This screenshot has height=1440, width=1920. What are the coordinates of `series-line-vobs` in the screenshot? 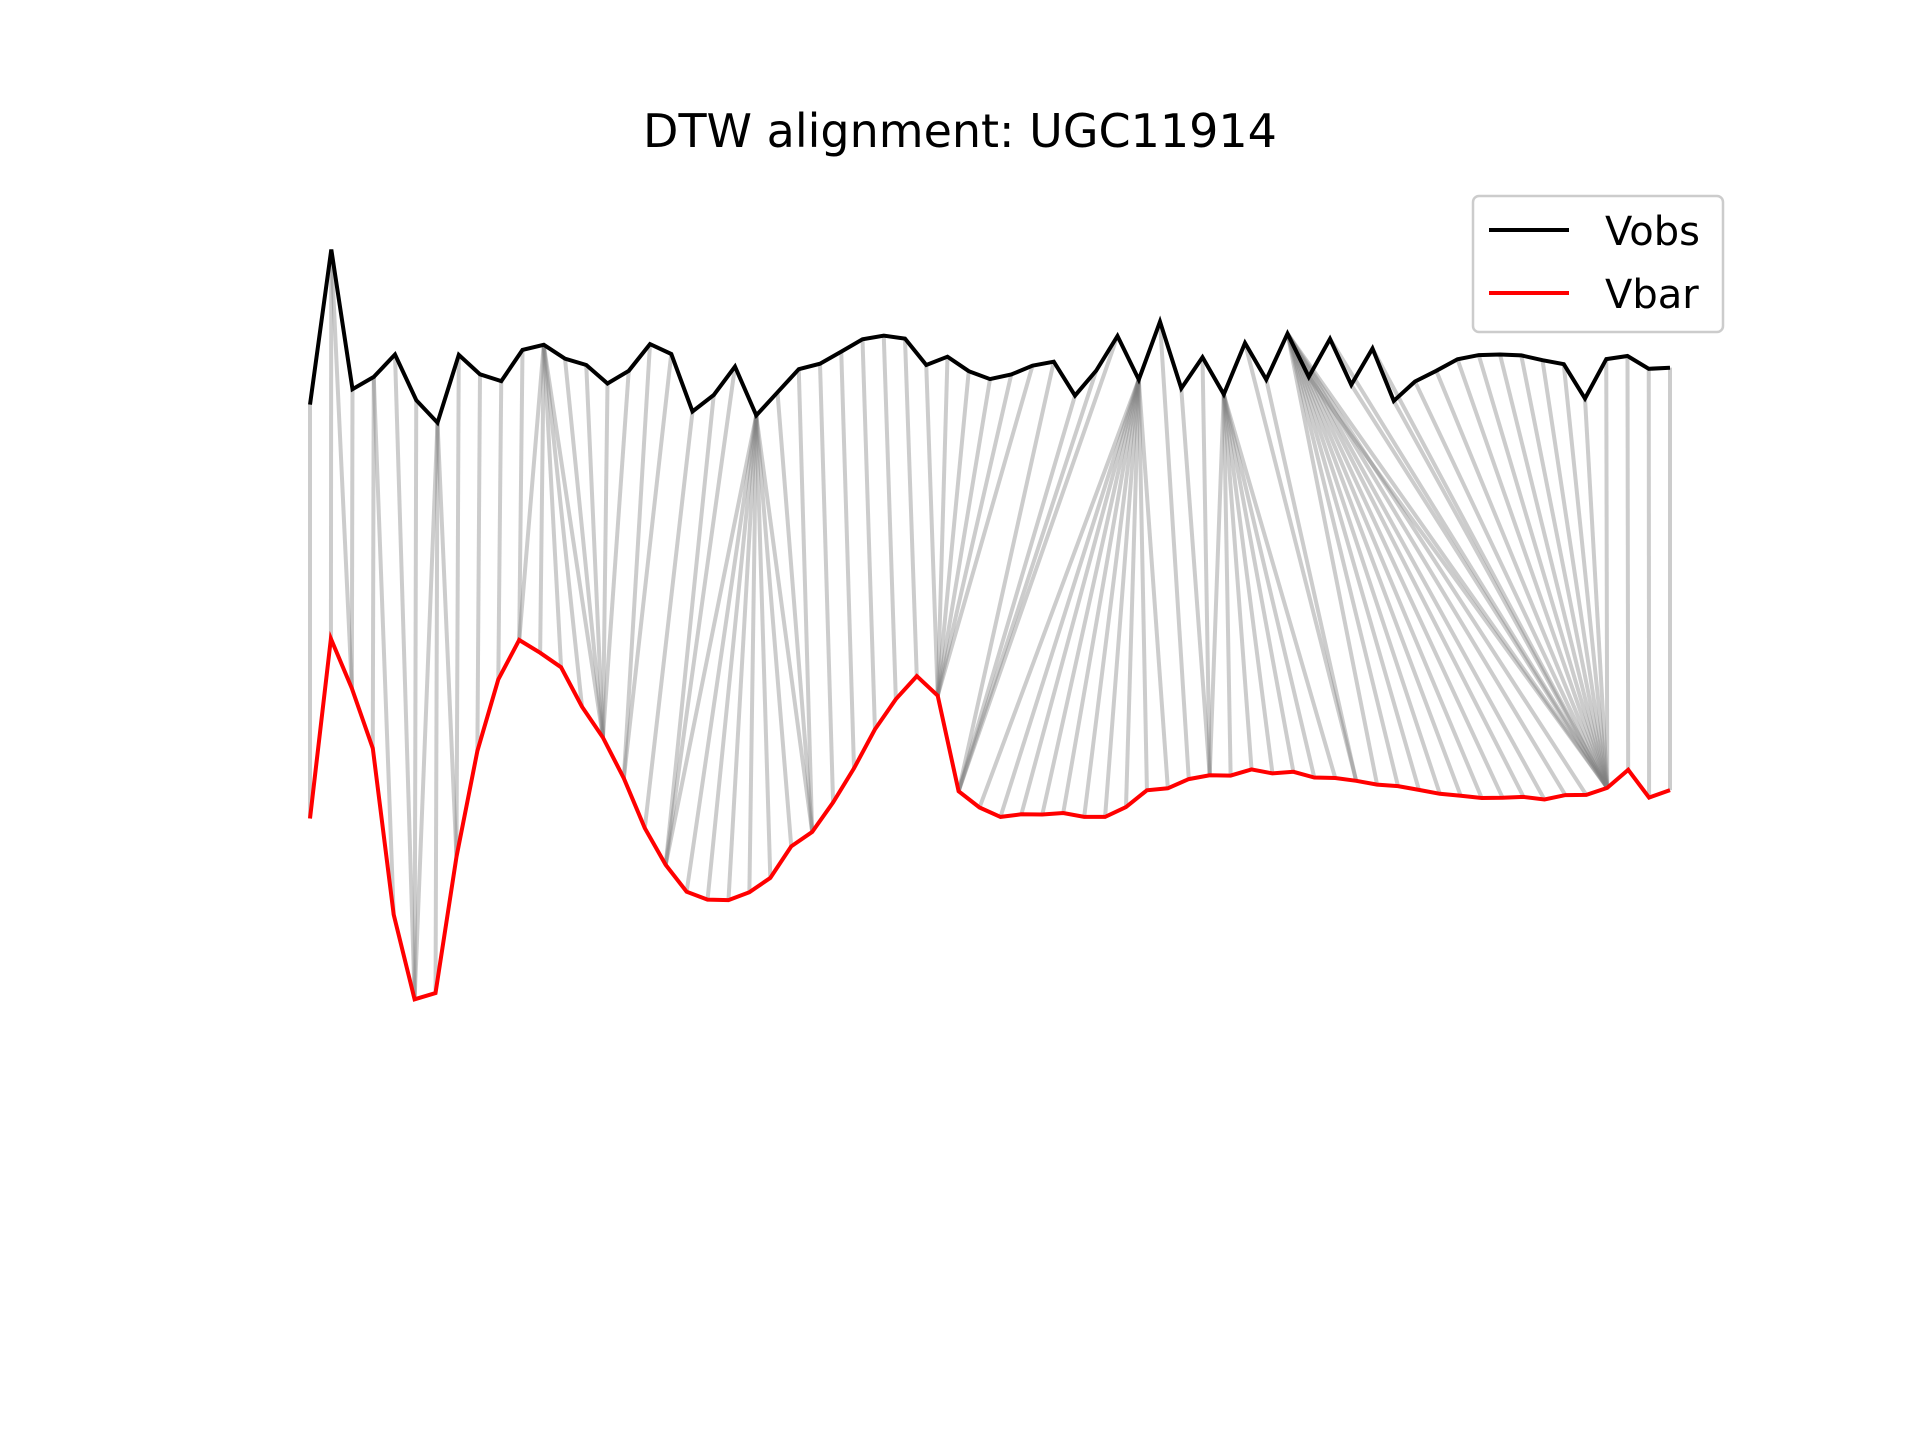 It's located at (989, 338).